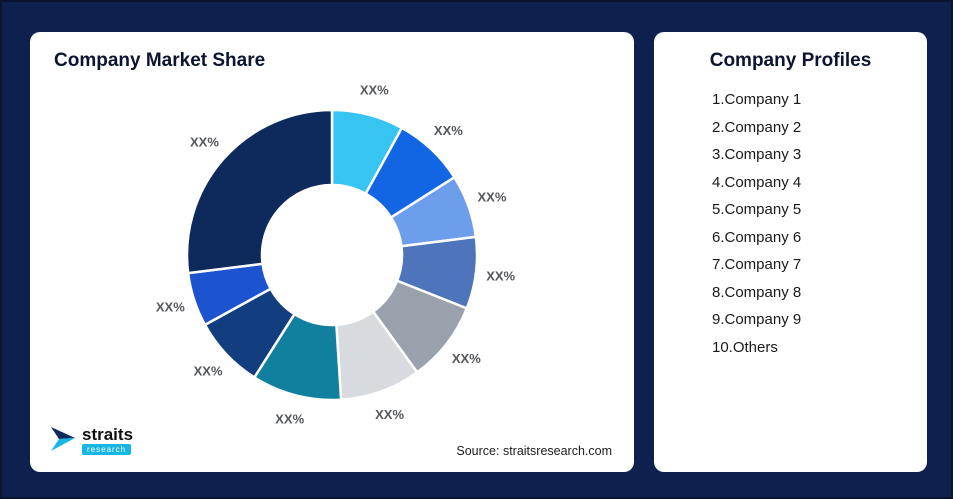  What do you see at coordinates (757, 292) in the screenshot?
I see `list-item: 8.Company 8` at bounding box center [757, 292].